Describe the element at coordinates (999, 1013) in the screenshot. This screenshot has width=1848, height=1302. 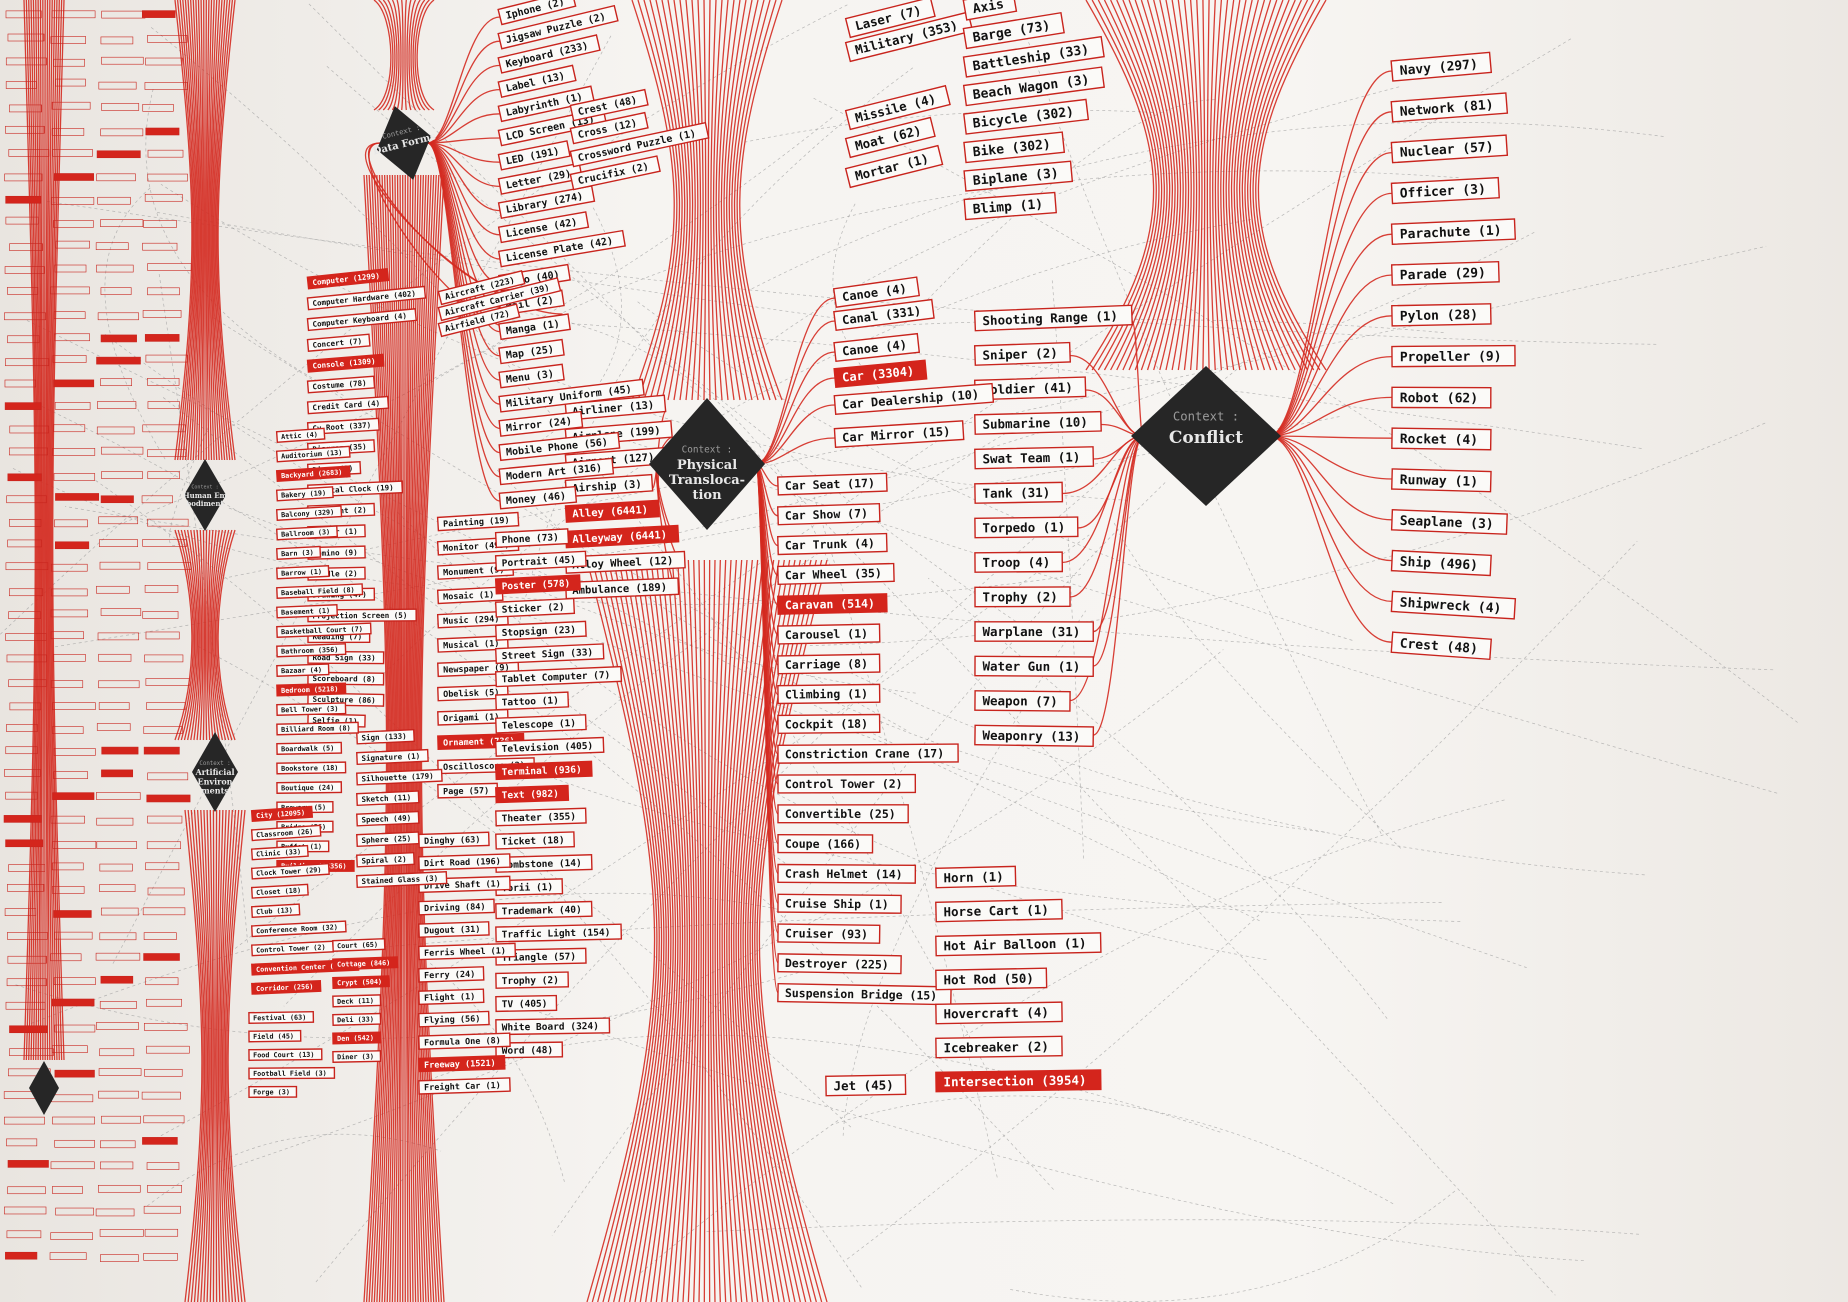
I see `node-hovercraft-4: Hovercraft (4)` at that location.